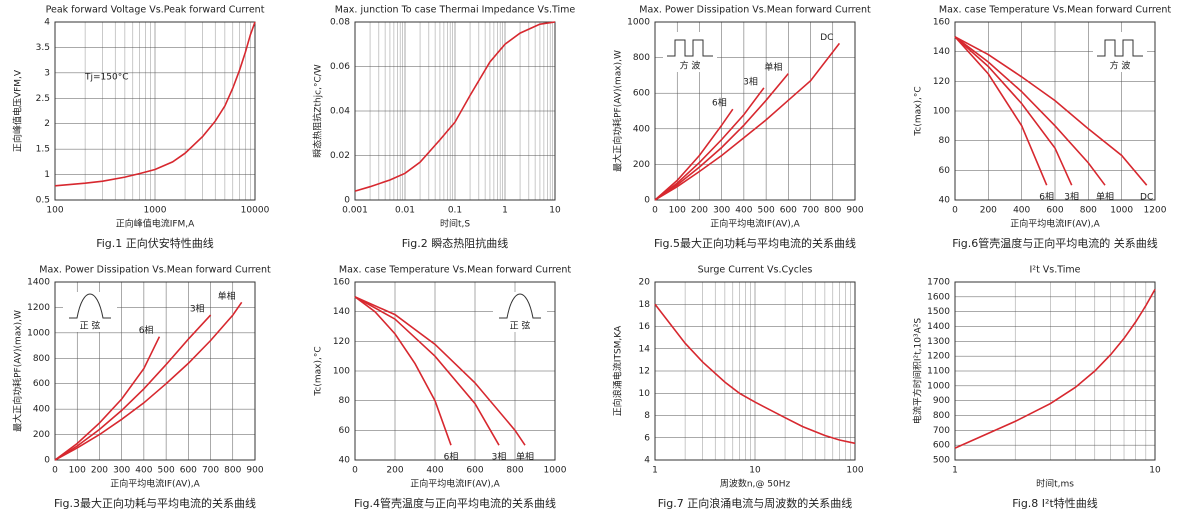 This screenshot has height=520, width=1200. I want to click on x-tick-label: 0.001, so click(355, 211).